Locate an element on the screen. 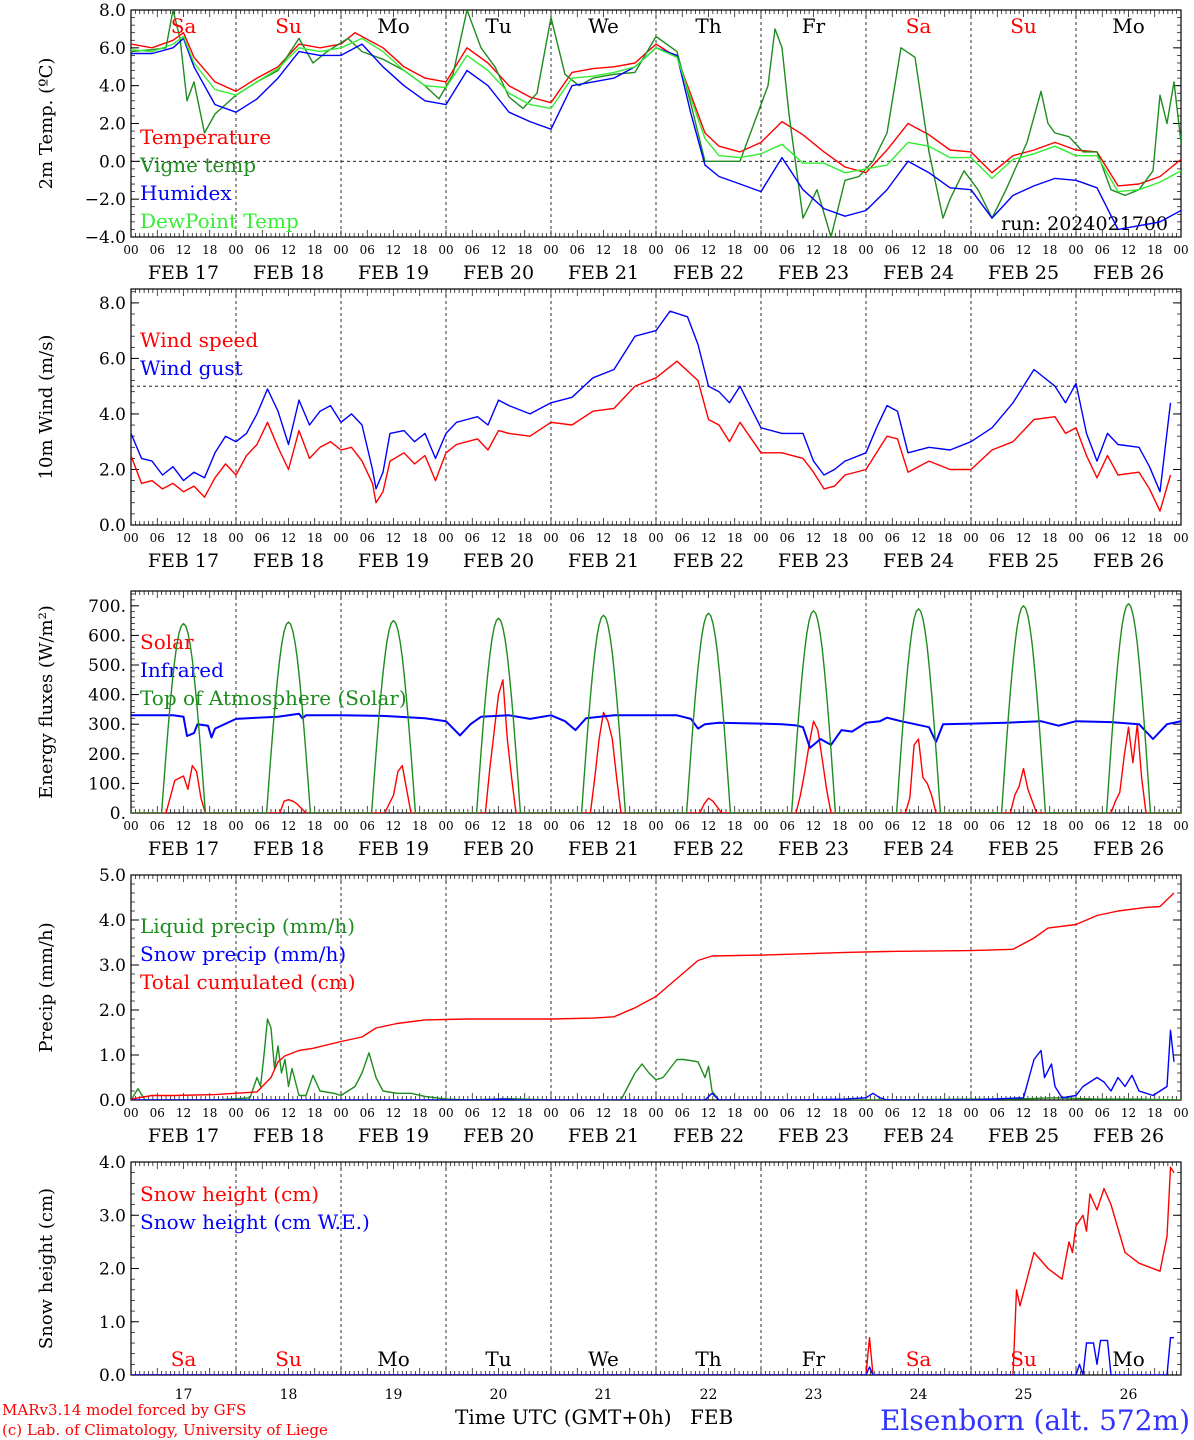  date-label: FEB 22 is located at coordinates (708, 1136).